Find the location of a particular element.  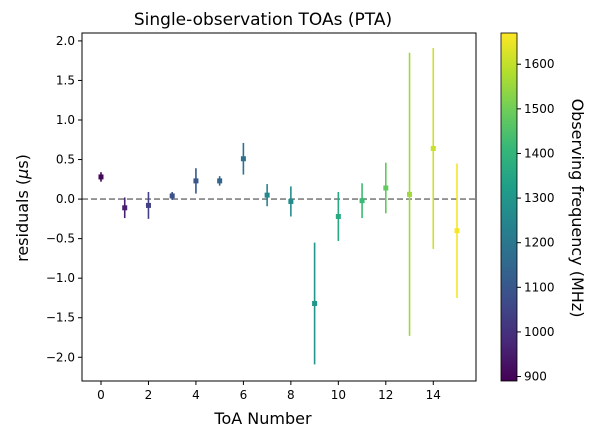

x-tick-label: 4 is located at coordinates (196, 395).